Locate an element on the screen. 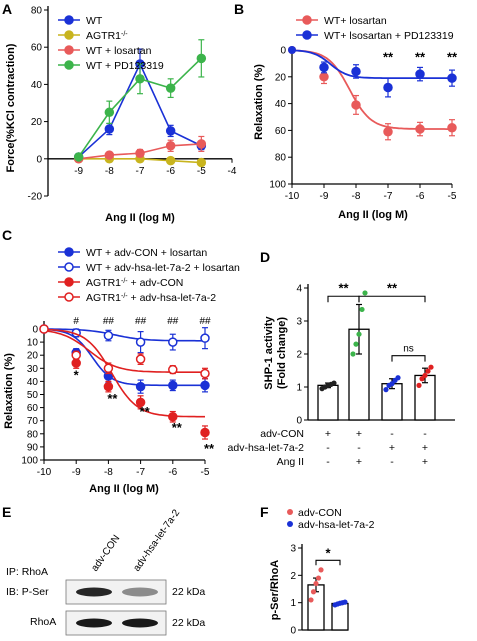 The width and height of the screenshot is (477, 641). chart-b-legend-item-0-marker is located at coordinates (307, 20).